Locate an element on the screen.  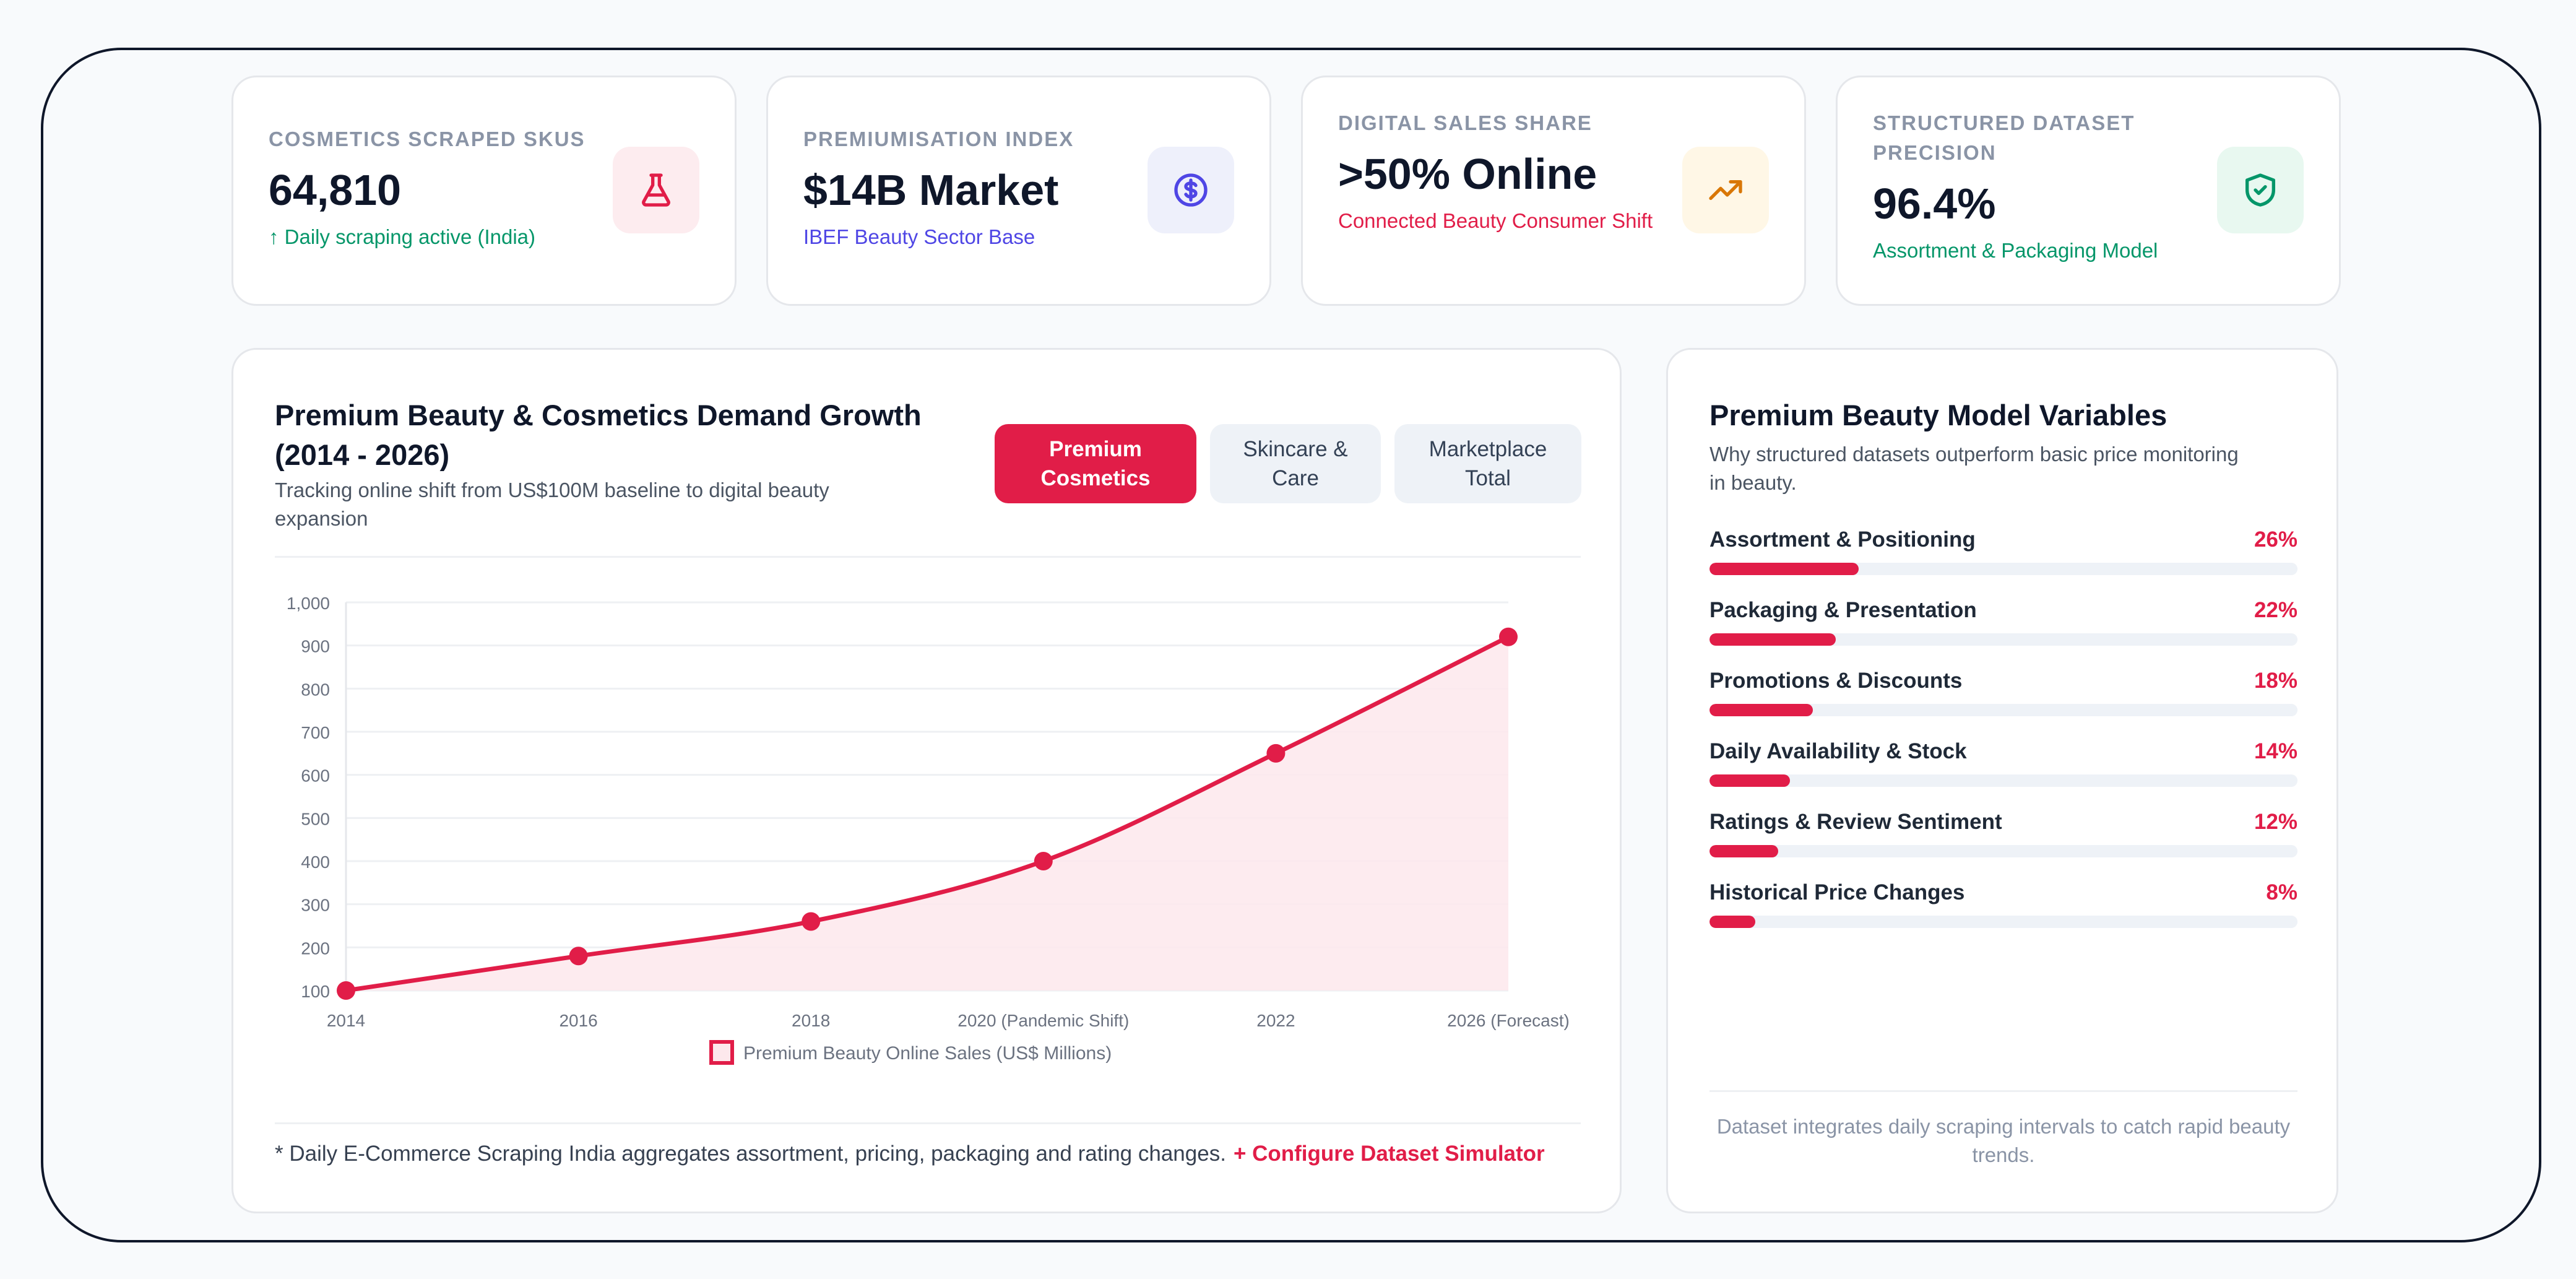
x-tick-label: 2020 (Pandemic Shift) is located at coordinates (1043, 1020).